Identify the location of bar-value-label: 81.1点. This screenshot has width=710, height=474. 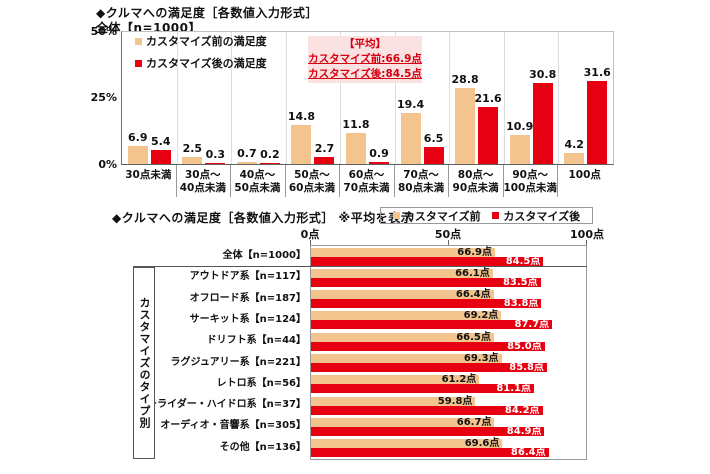
(514, 389).